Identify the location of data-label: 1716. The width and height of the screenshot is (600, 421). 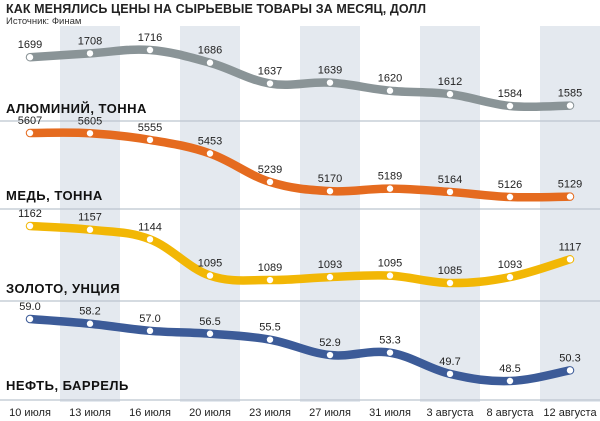
(150, 38).